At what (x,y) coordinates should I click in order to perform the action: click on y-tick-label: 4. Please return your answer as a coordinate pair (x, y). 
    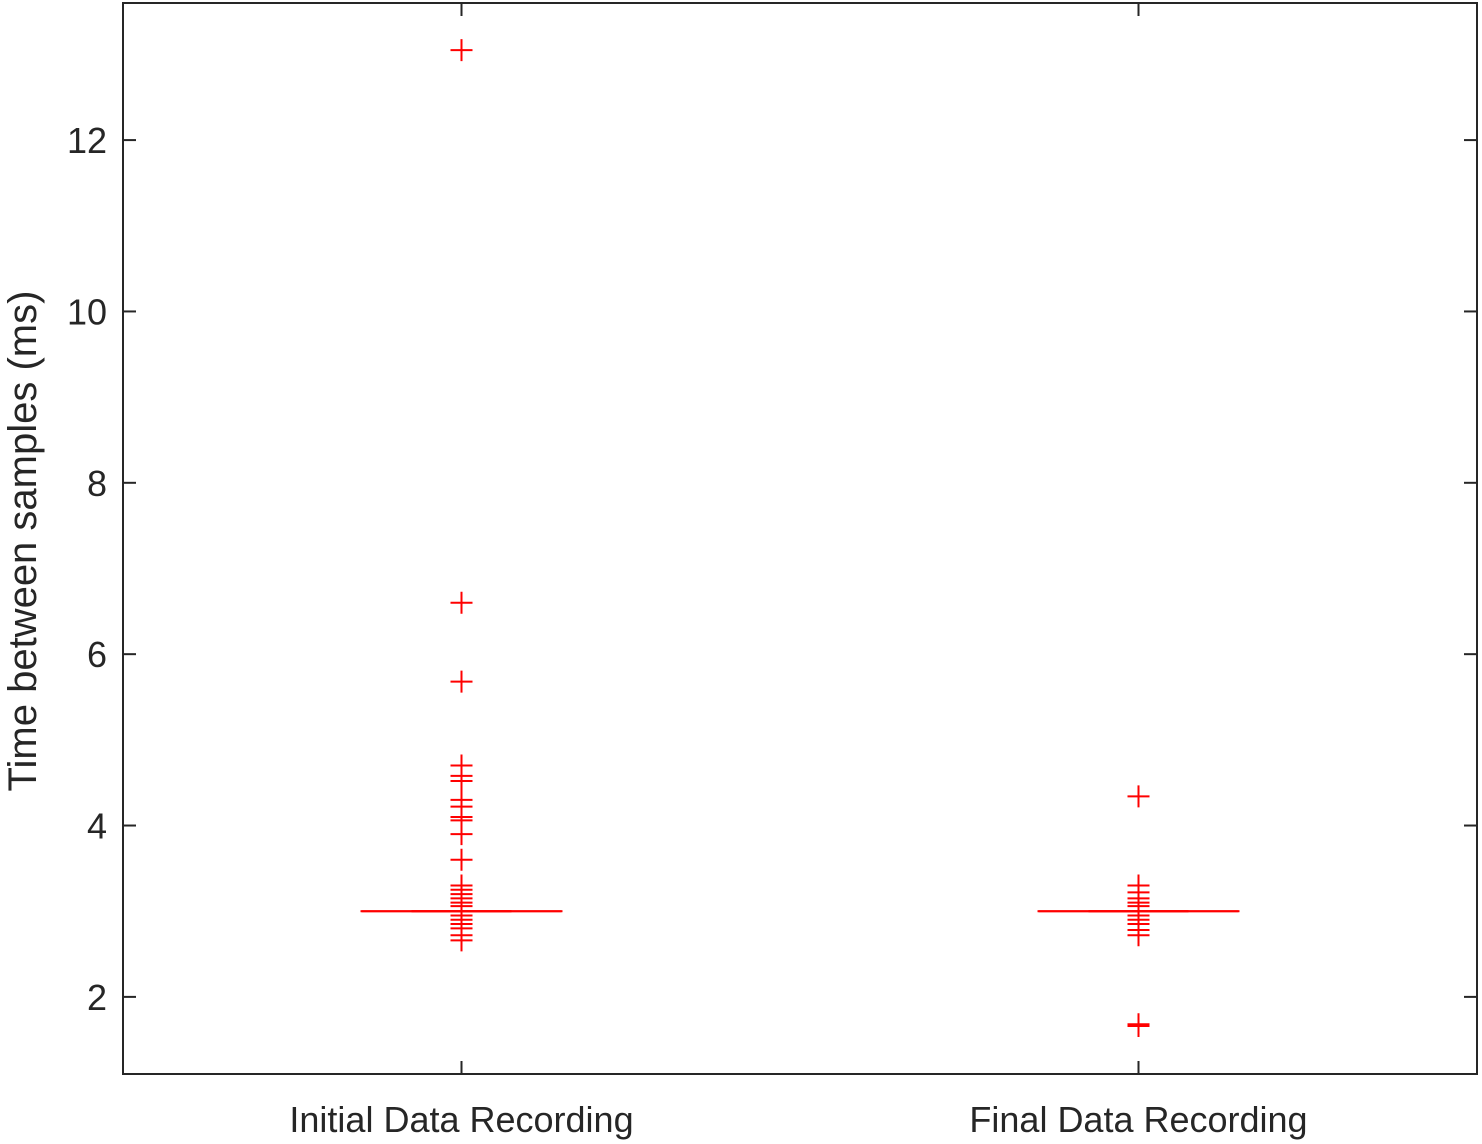
    Looking at the image, I should click on (97, 826).